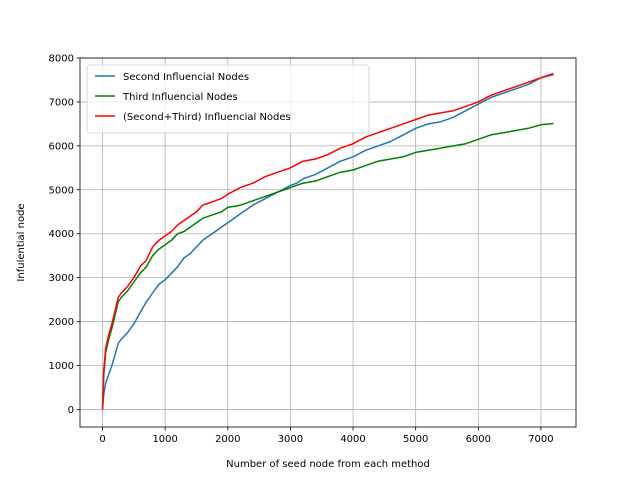 The image size is (640, 480). I want to click on x-axis-ticks: 0 1000 2000 3000 4000 5000 6000 7000, so click(326, 436).